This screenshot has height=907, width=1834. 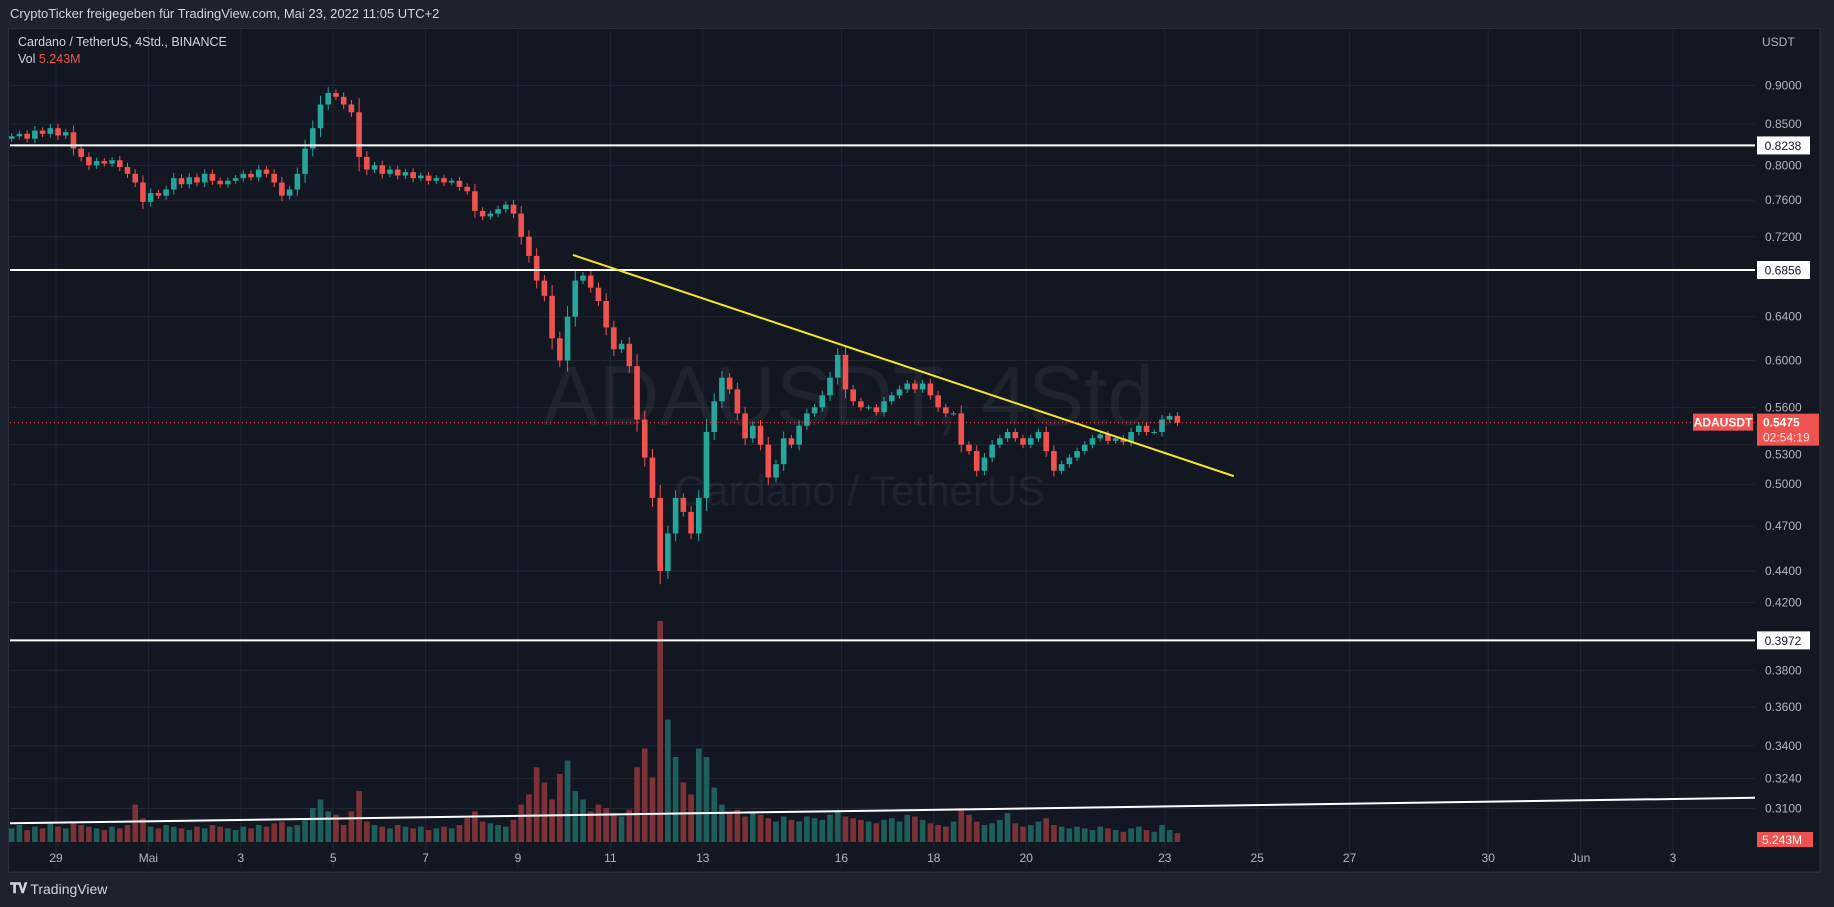 I want to click on price-tick-label: 0.7200, so click(x=1783, y=237).